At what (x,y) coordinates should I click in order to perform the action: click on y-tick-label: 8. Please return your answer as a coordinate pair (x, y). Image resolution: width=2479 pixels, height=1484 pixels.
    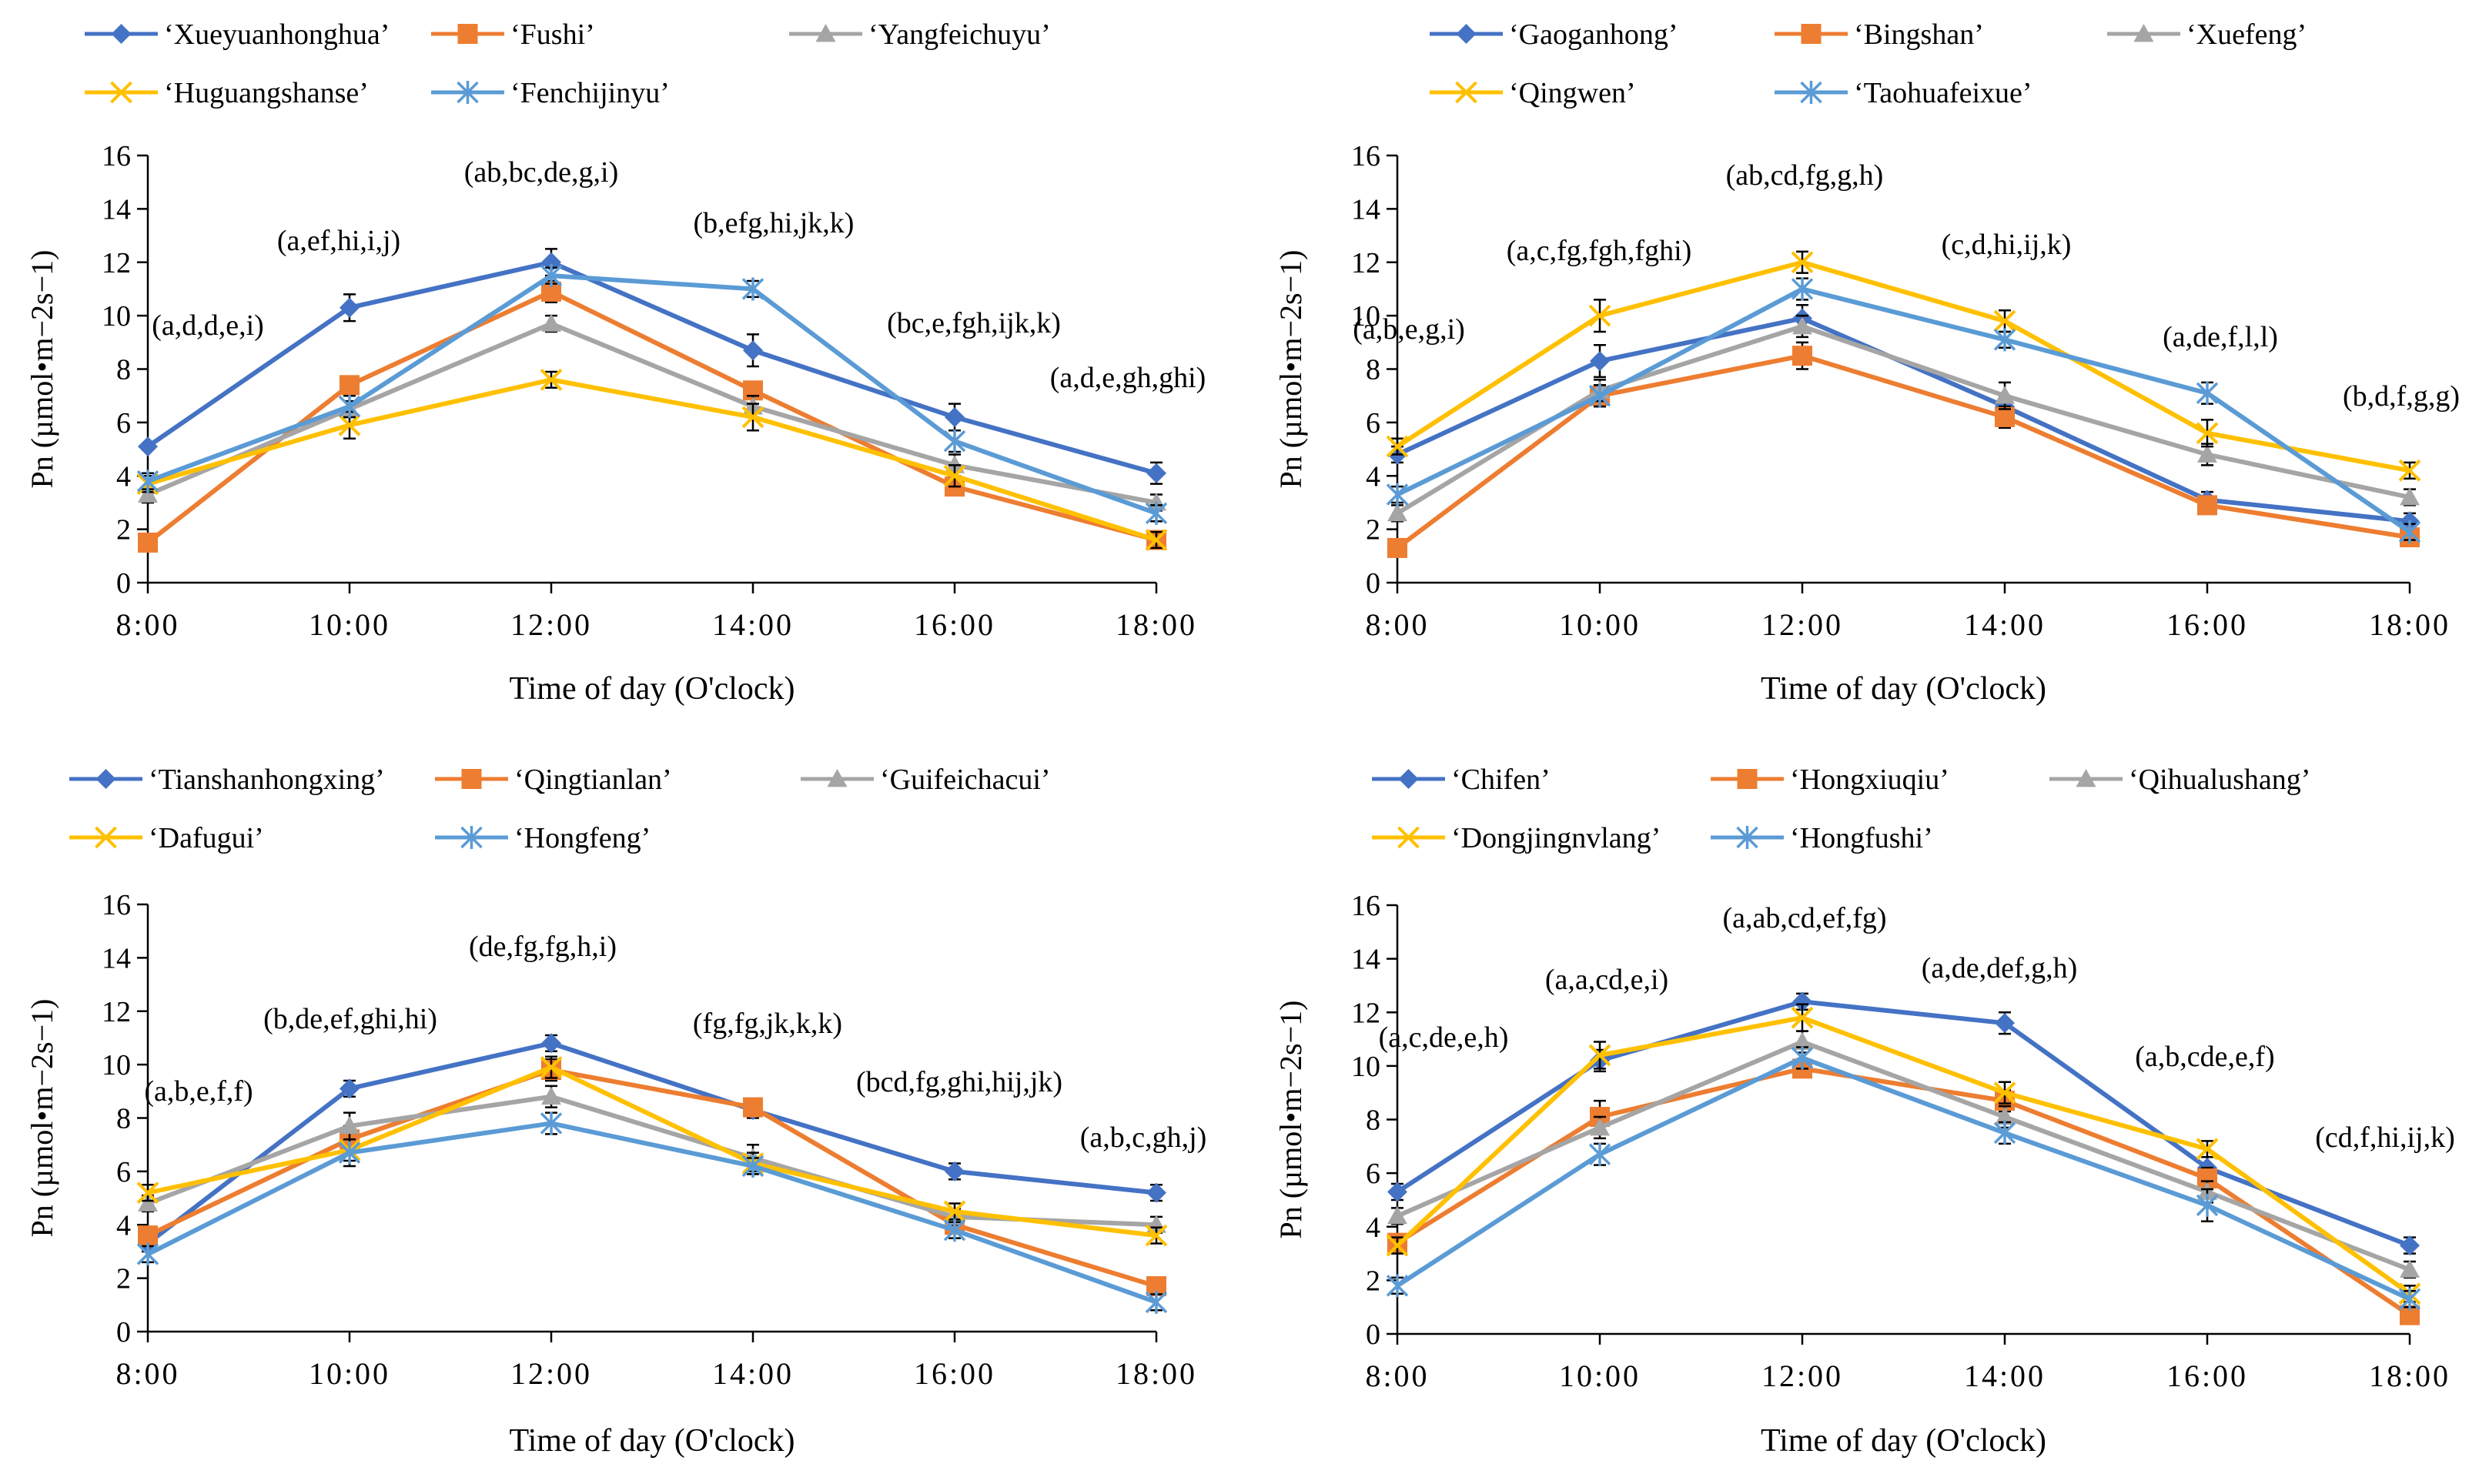
    Looking at the image, I should click on (123, 1119).